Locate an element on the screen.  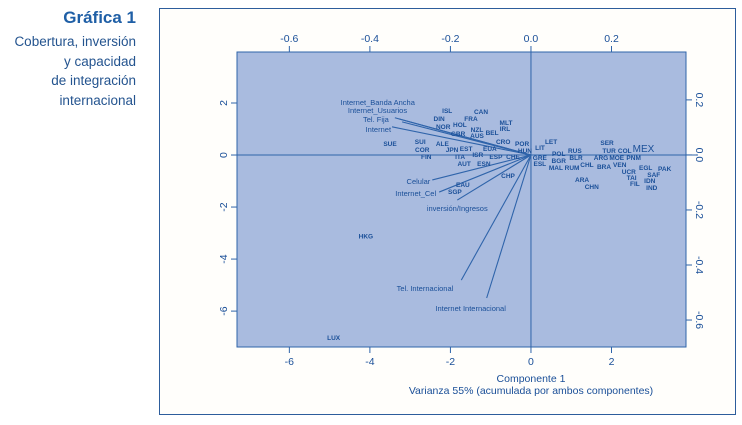
point-label: CHN is located at coordinates (592, 187).